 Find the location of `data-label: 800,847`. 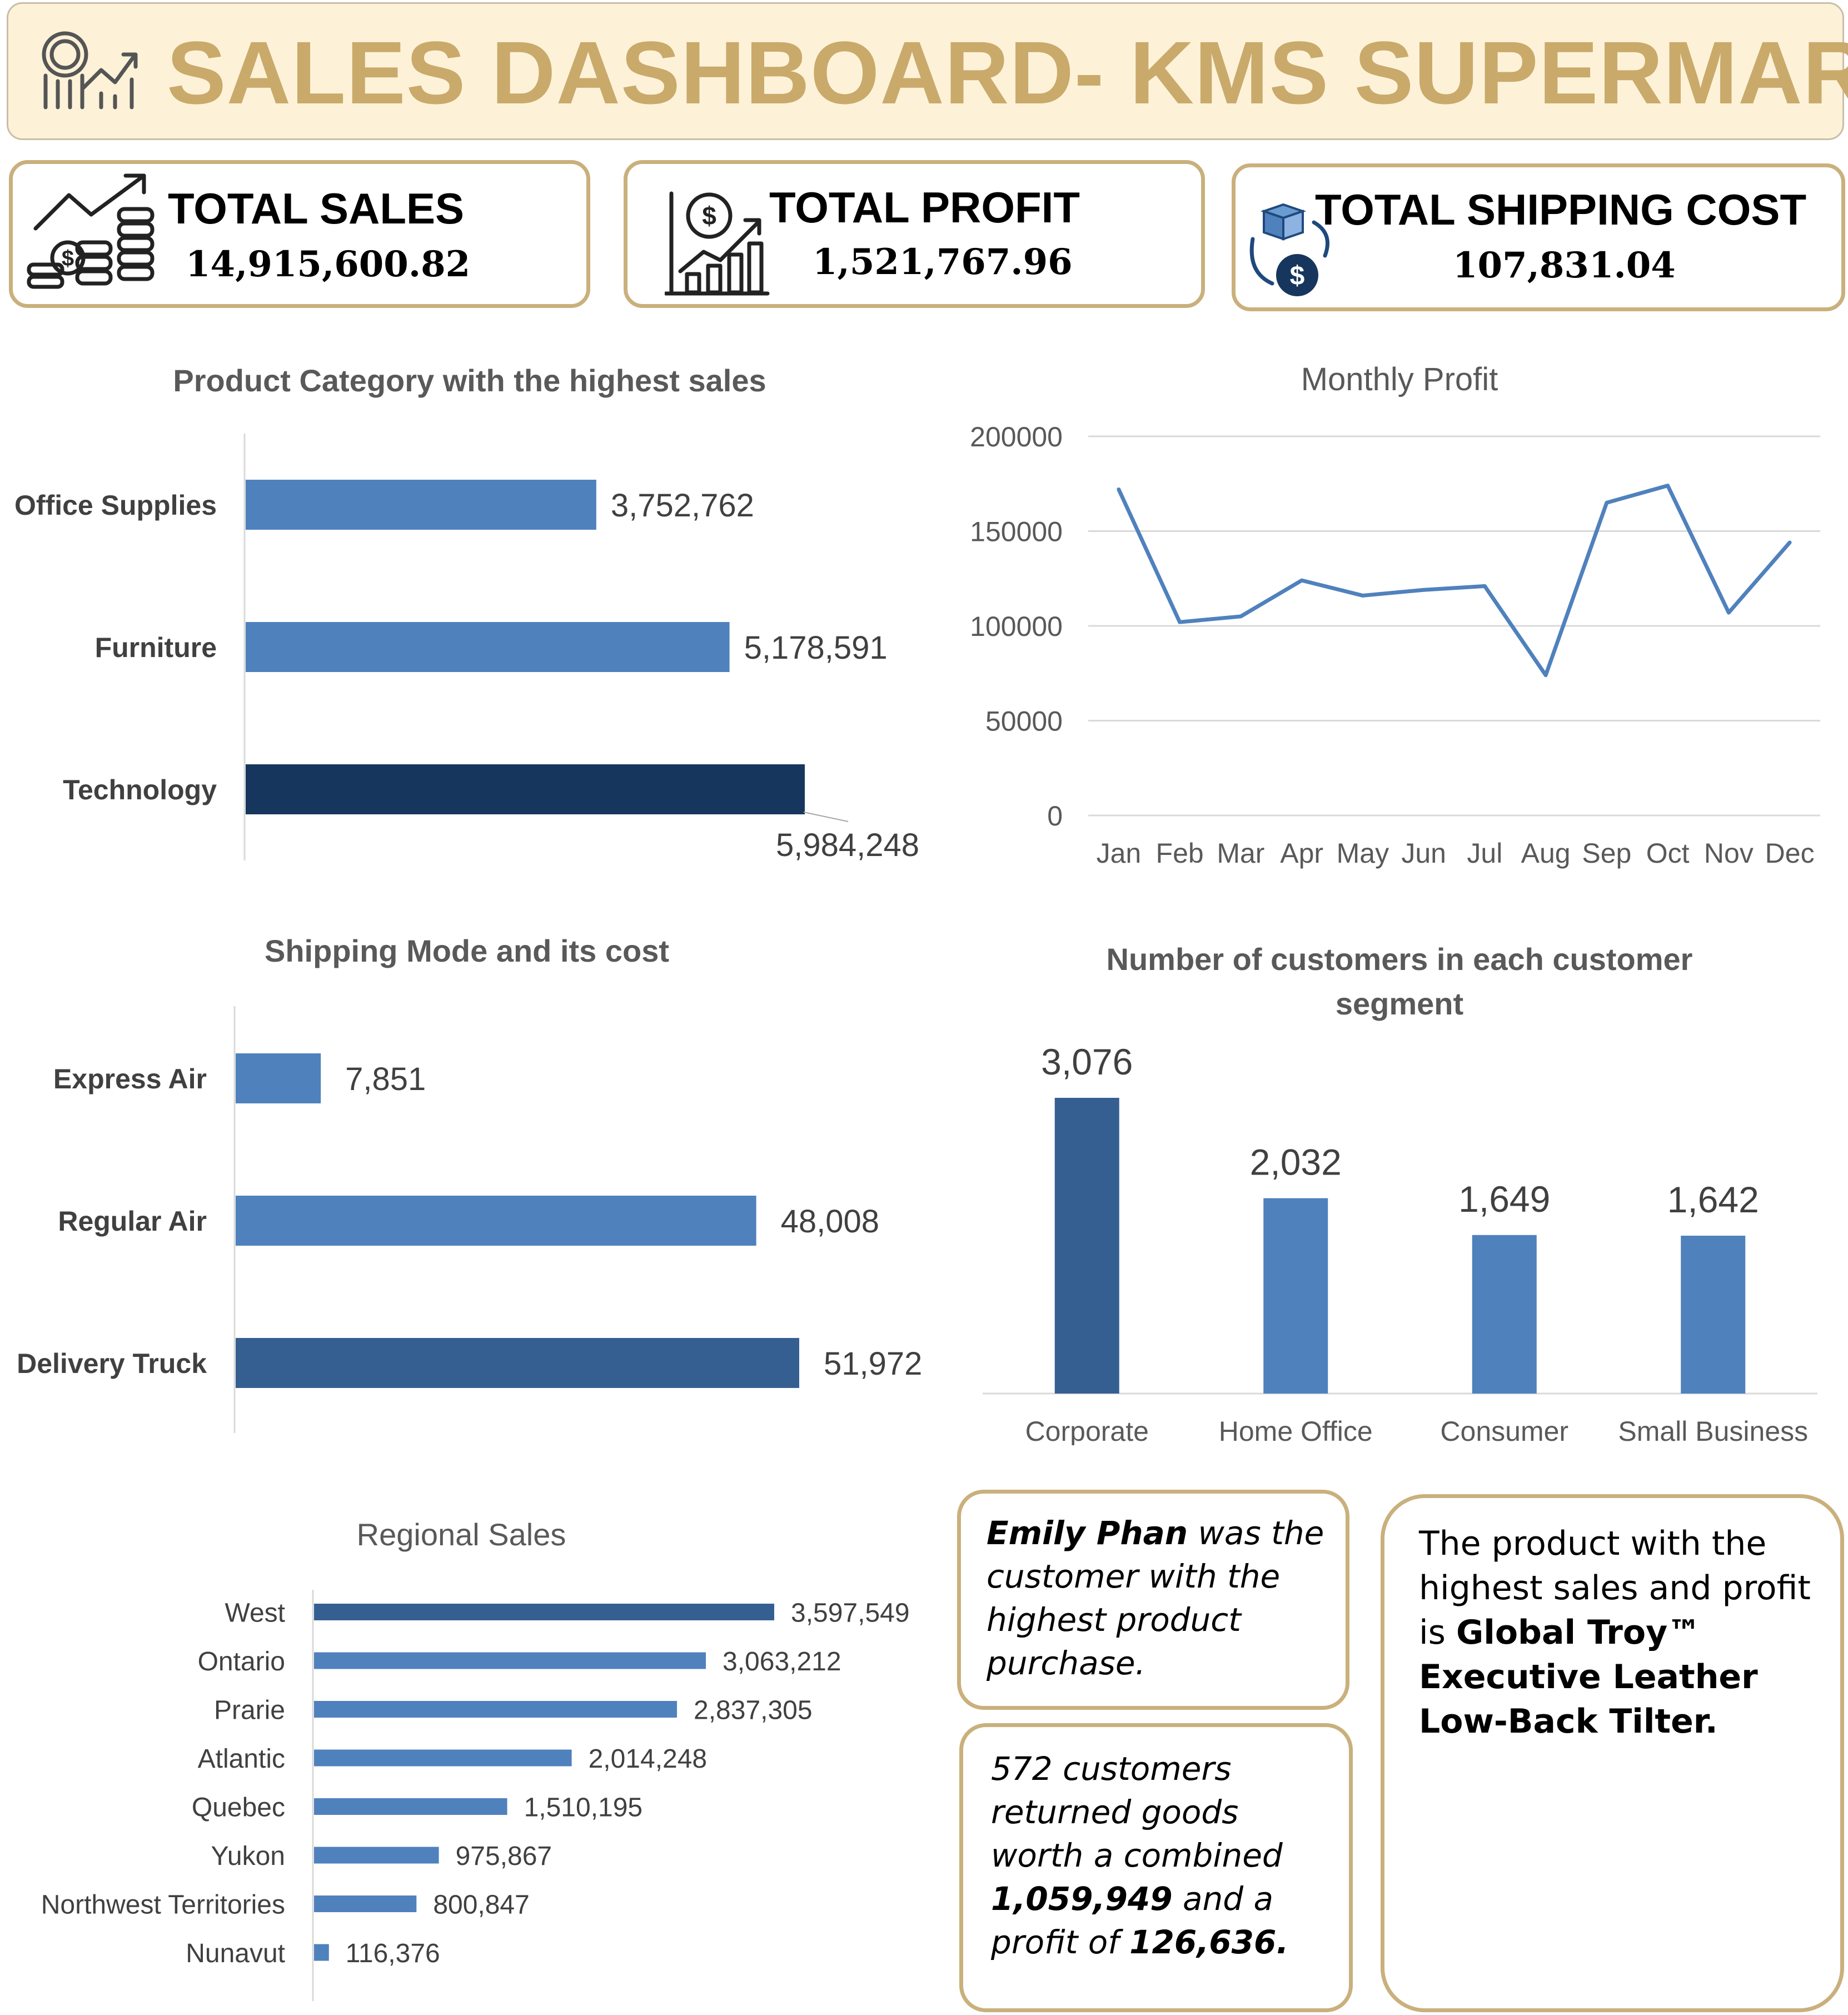

data-label: 800,847 is located at coordinates (481, 1904).